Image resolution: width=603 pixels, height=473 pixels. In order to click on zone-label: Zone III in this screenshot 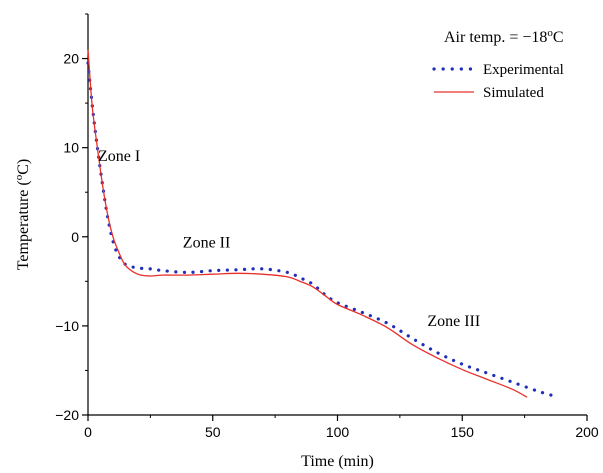, I will do `click(453, 321)`.